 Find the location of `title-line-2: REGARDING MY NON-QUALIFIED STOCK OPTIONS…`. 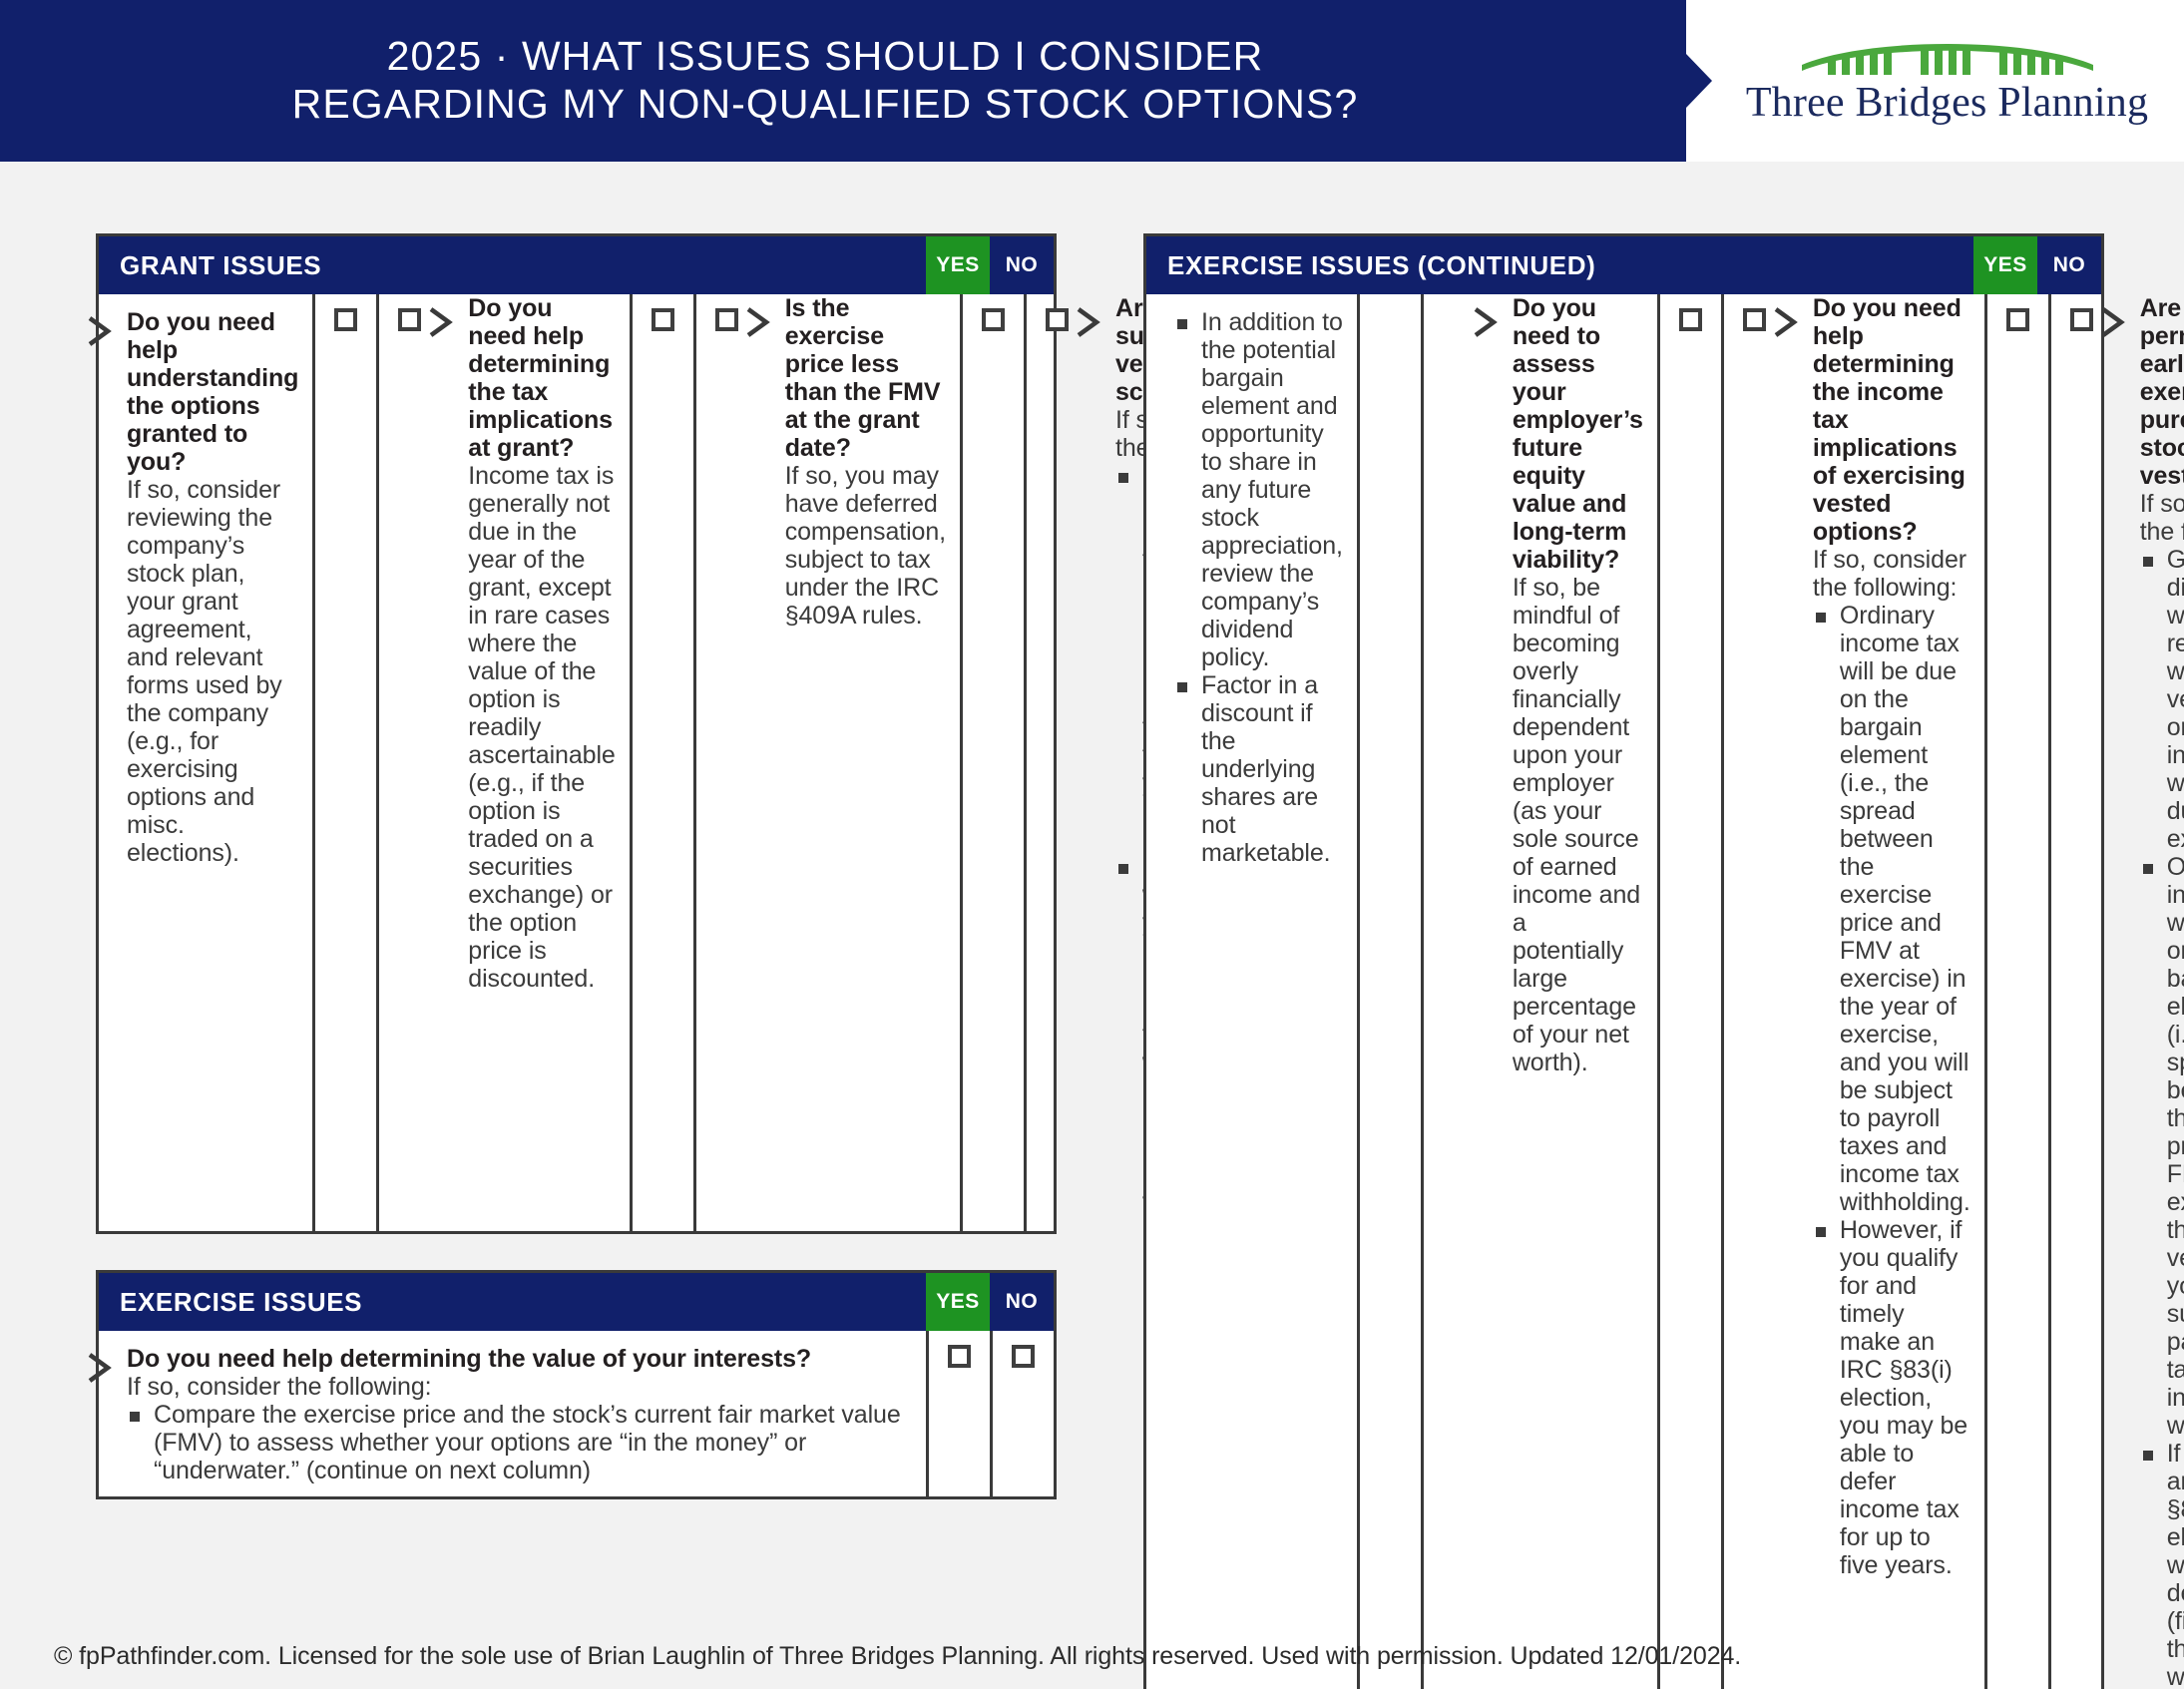

title-line-2: REGARDING MY NON-QUALIFIED STOCK OPTIONS… is located at coordinates (825, 104).